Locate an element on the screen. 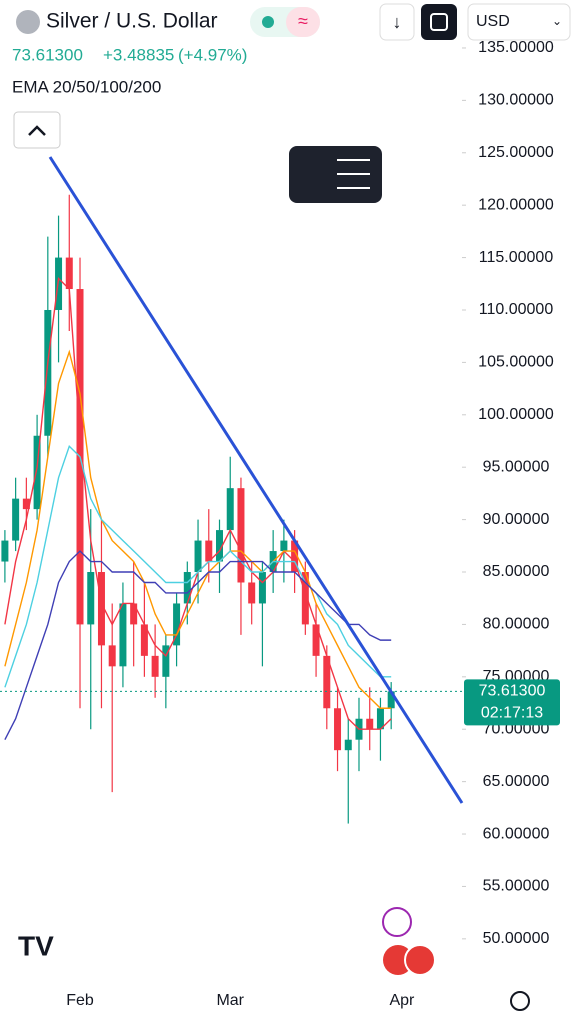  y-tick-label: 85.00000 is located at coordinates (516, 571).